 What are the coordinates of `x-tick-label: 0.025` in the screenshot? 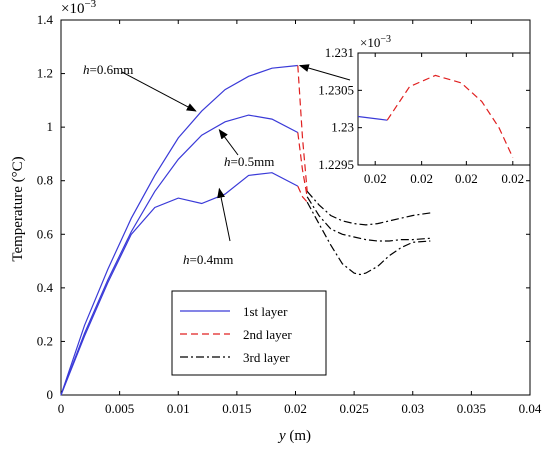 It's located at (354, 408).